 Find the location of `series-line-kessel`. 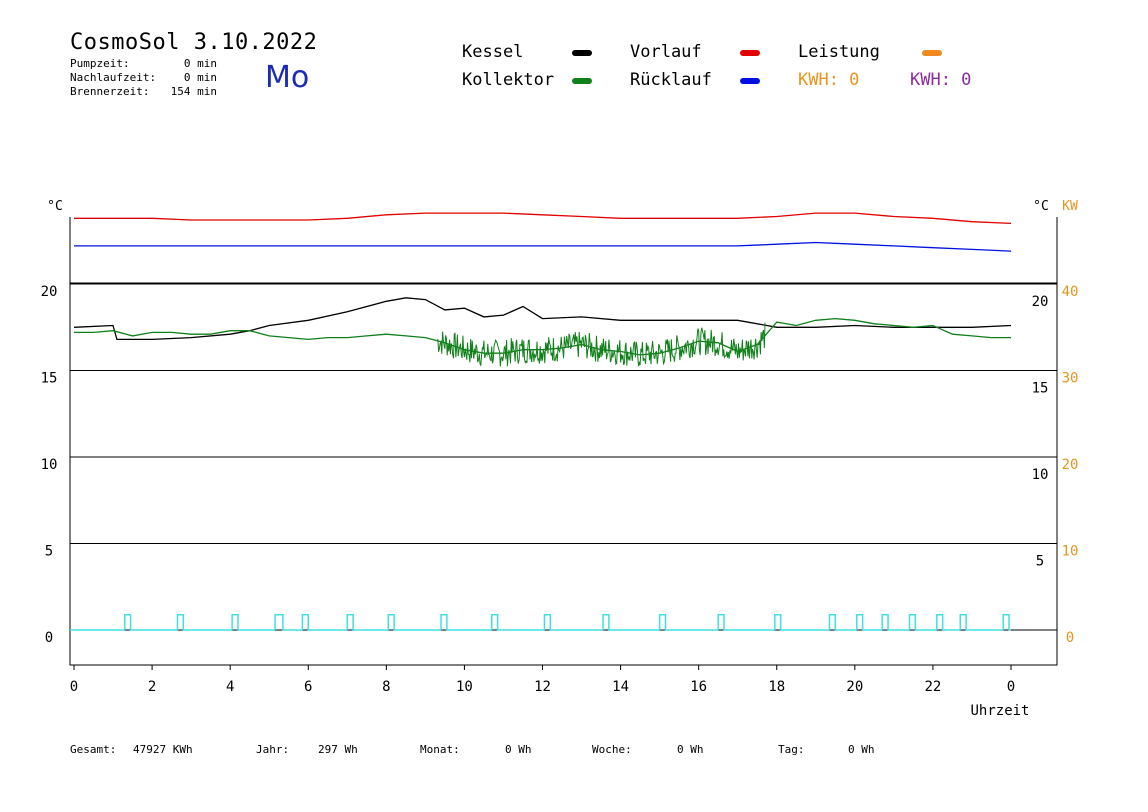

series-line-kessel is located at coordinates (542, 319).